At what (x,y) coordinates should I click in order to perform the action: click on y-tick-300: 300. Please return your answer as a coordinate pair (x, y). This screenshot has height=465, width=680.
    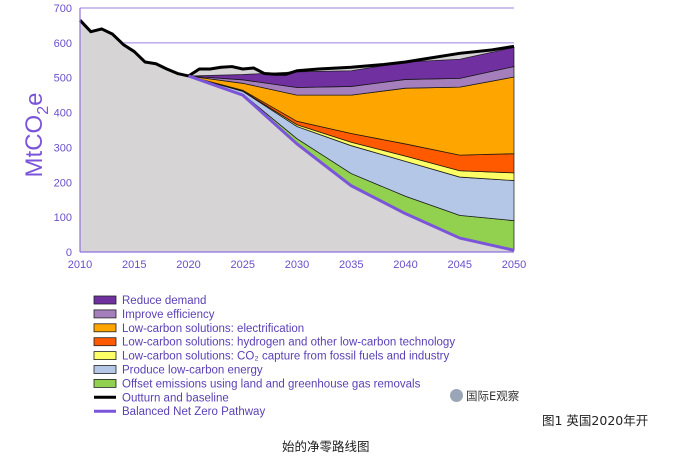
    Looking at the image, I should click on (63, 148).